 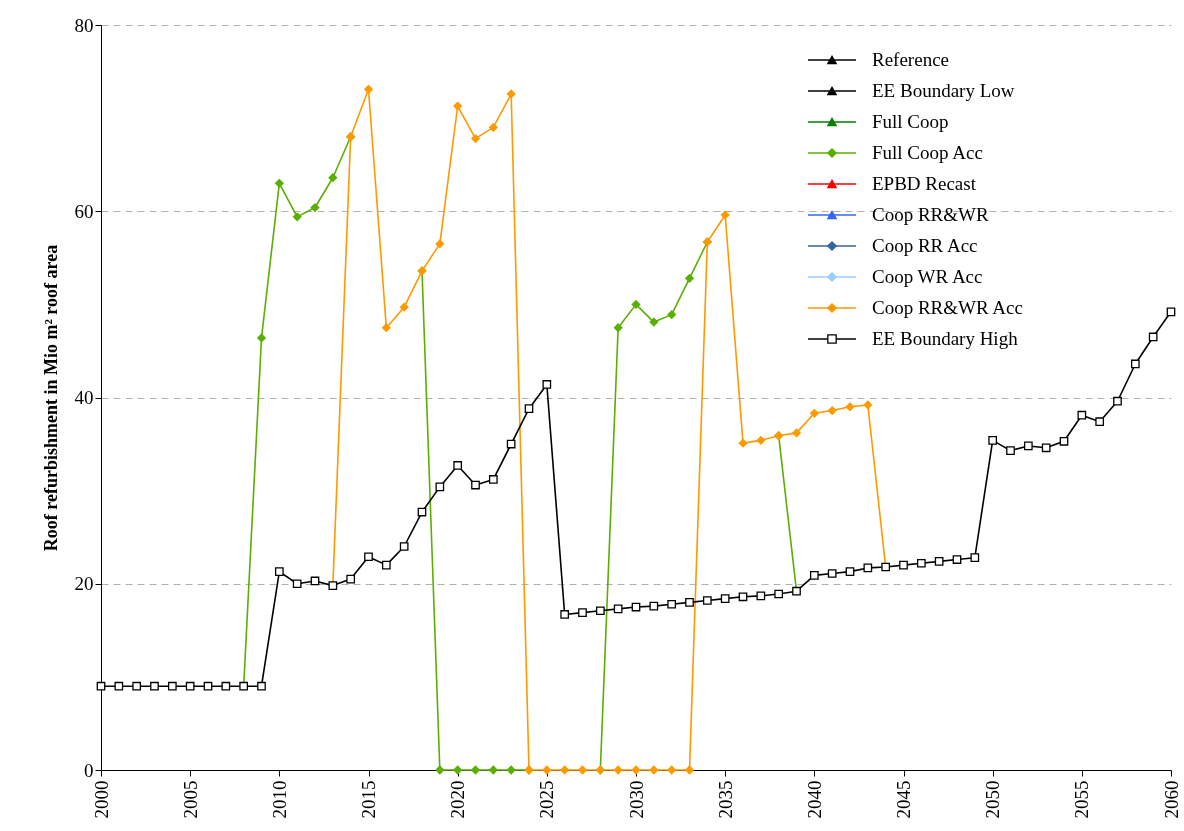 What do you see at coordinates (458, 799) in the screenshot?
I see `x-tick-label: 2020` at bounding box center [458, 799].